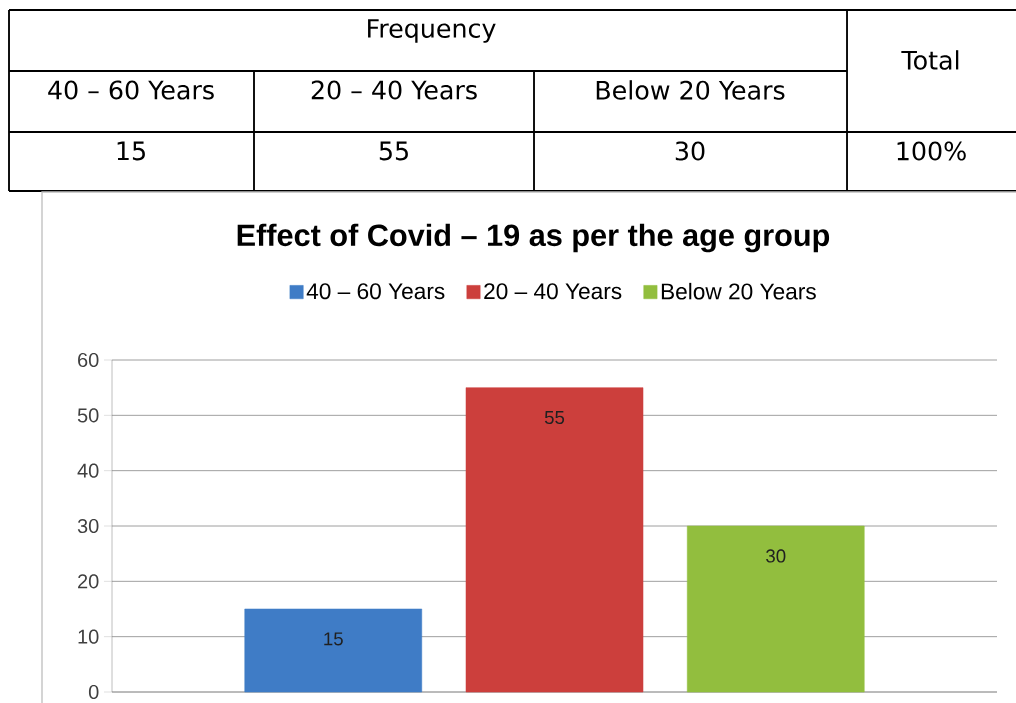 The image size is (1016, 703). What do you see at coordinates (776, 556) in the screenshot?
I see `data-label: 30` at bounding box center [776, 556].